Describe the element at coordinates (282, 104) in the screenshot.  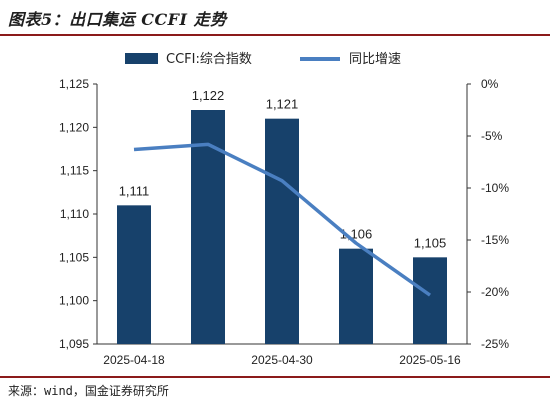
I see `bar-data-label: 1,121` at that location.